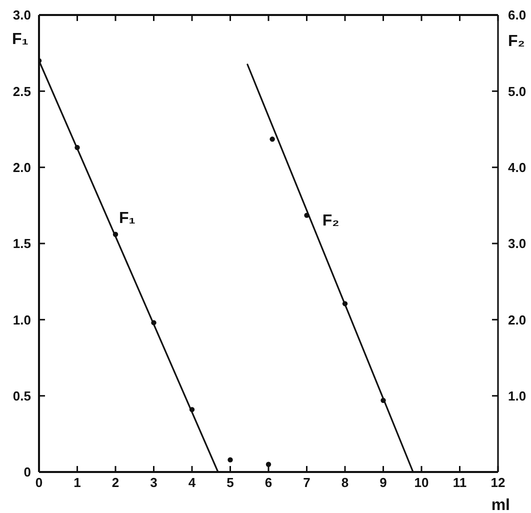  Describe the element at coordinates (20, 39) in the screenshot. I see `y-axis-title: F₁` at that location.